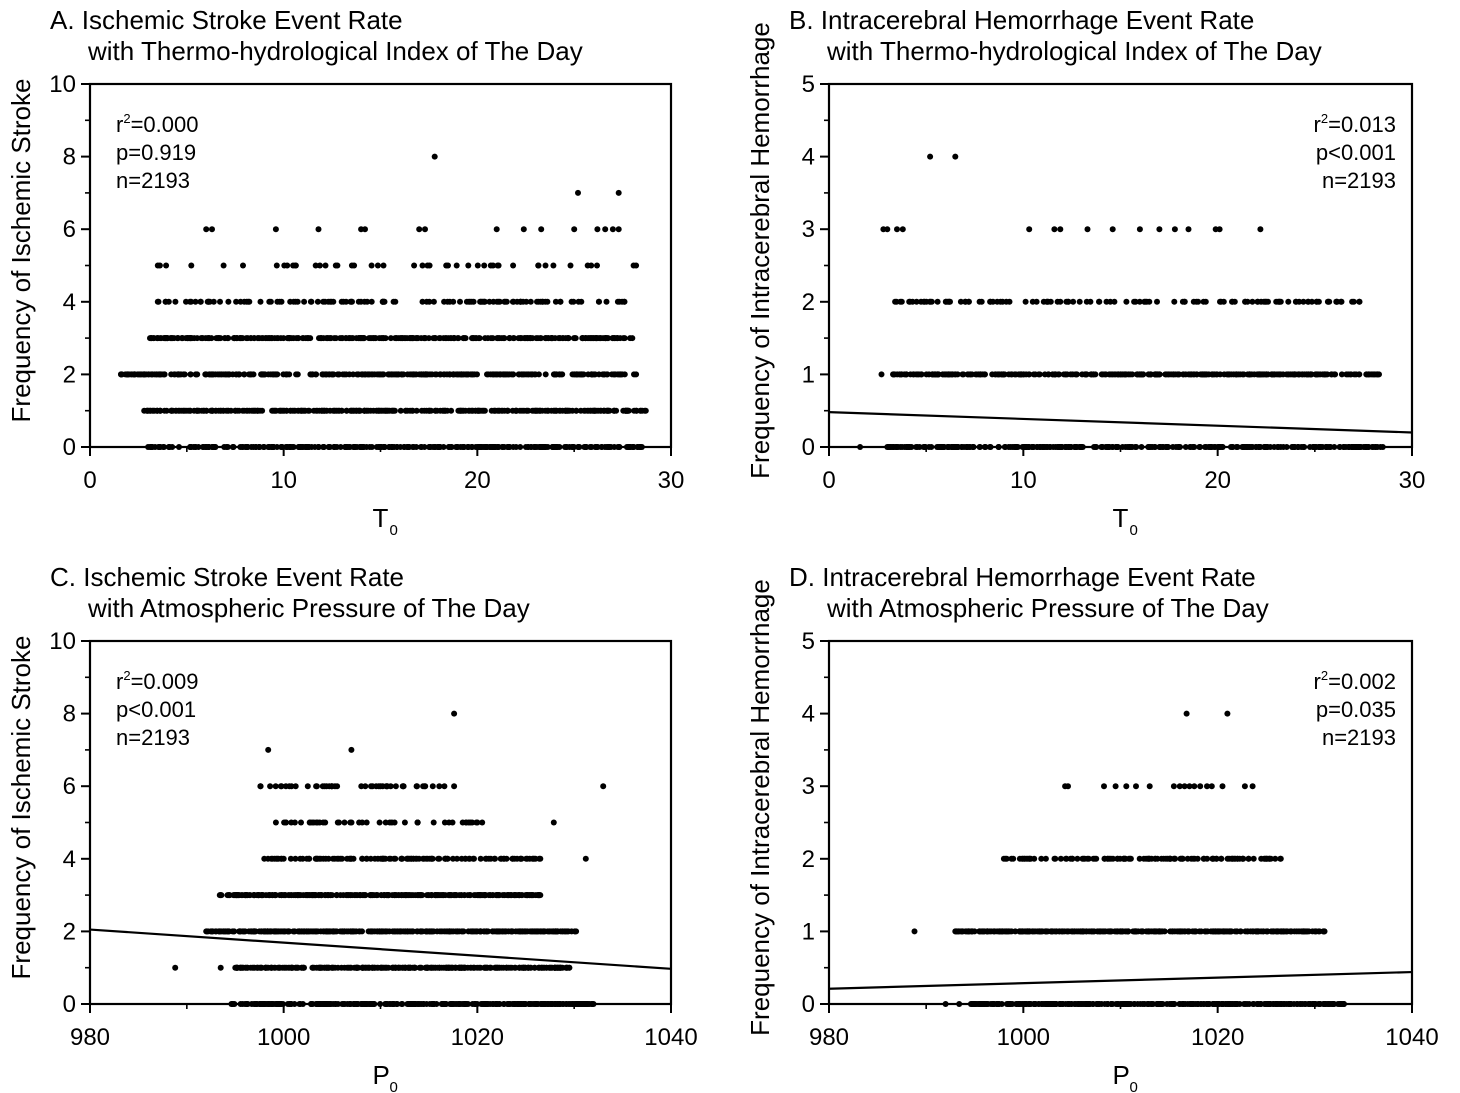 The height and width of the screenshot is (1093, 1460). I want to click on panel-title: B. Intracerebral Hemorrhage Event Rate, so click(1021, 20).